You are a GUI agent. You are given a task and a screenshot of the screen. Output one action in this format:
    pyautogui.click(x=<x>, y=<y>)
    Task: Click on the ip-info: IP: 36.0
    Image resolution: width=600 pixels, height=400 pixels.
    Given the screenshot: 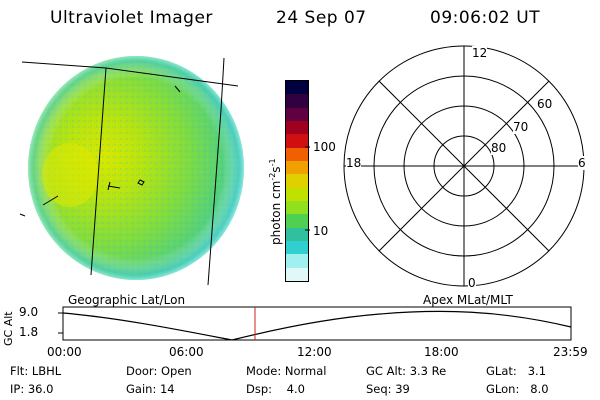 What is the action you would take?
    pyautogui.click(x=32, y=389)
    